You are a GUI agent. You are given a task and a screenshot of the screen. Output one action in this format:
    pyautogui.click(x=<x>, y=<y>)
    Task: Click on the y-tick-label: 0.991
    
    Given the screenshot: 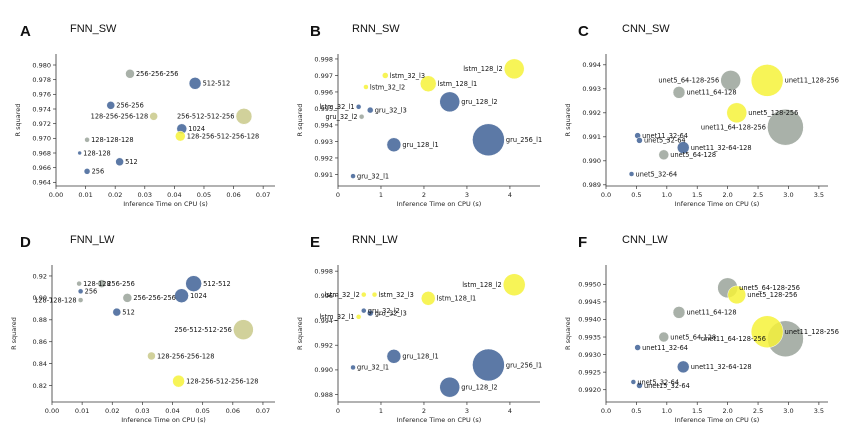 What is the action you would take?
    pyautogui.click(x=591, y=137)
    